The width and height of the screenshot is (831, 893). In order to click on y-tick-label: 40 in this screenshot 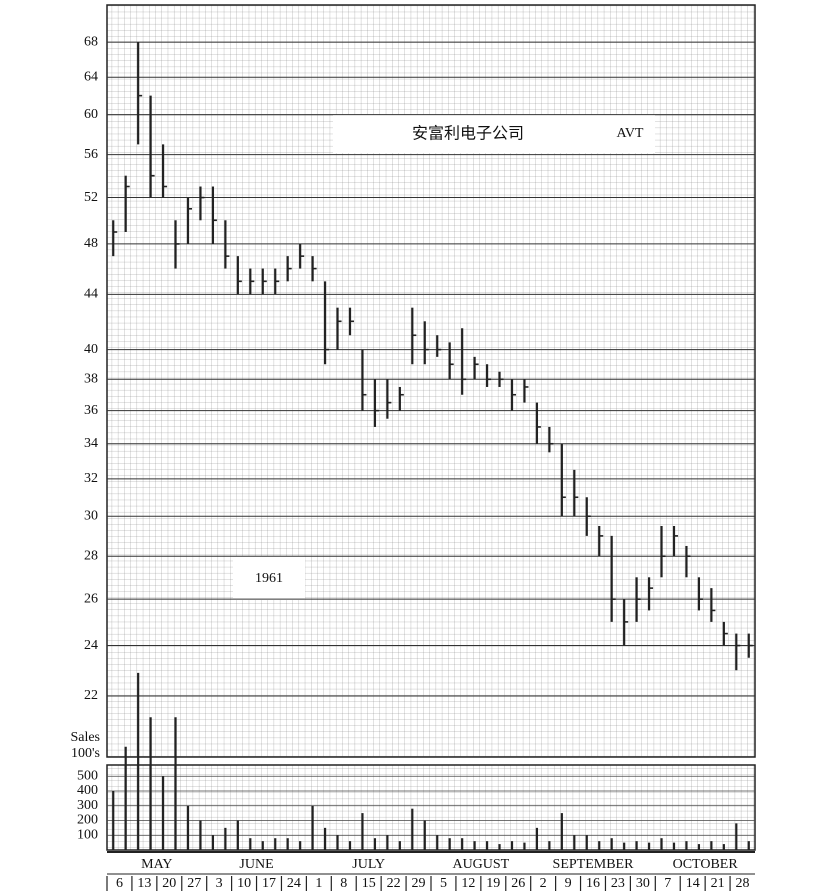, I will do `click(91, 349)`.